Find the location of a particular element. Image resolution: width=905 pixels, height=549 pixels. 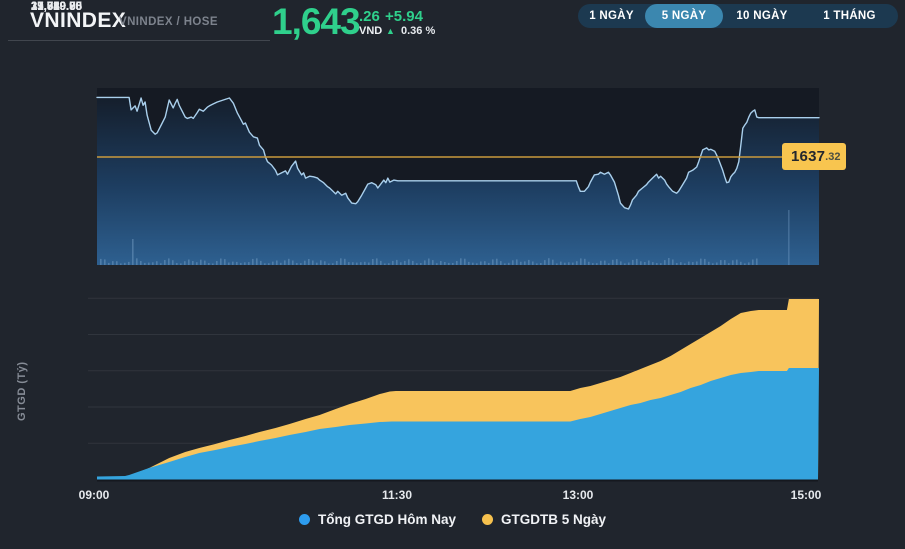

price-change: +5.94 is located at coordinates (404, 16).